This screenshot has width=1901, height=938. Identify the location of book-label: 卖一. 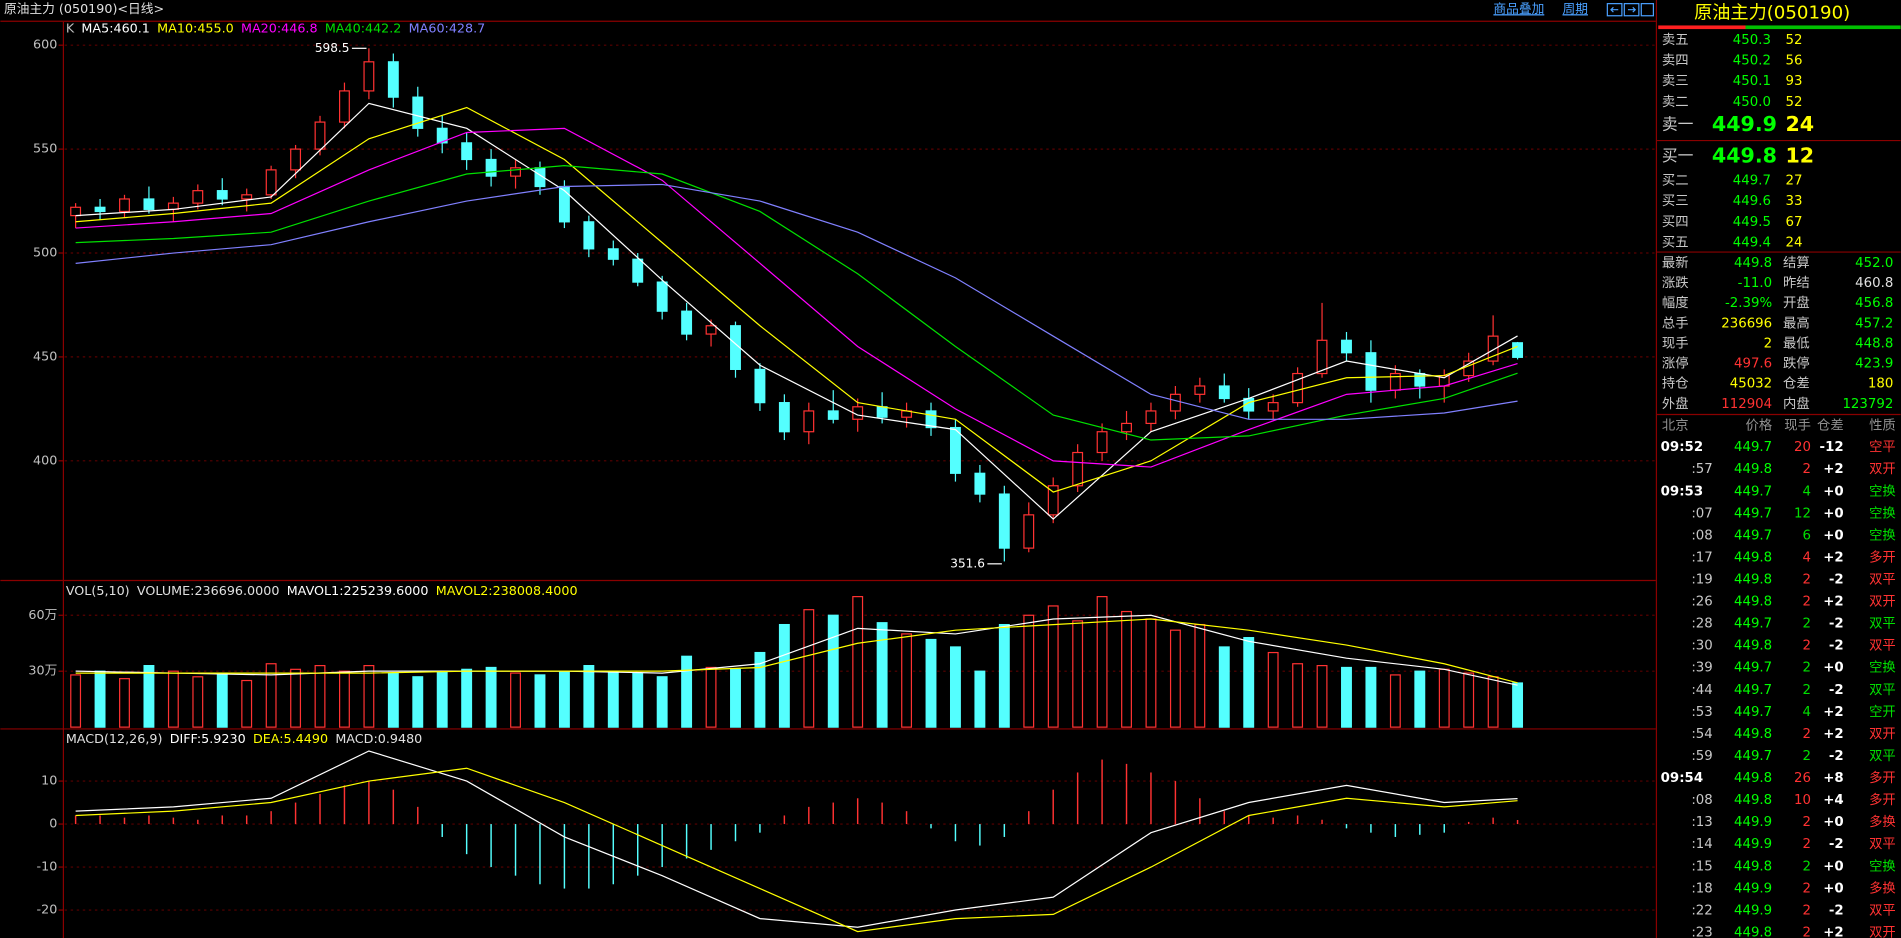
(1678, 123).